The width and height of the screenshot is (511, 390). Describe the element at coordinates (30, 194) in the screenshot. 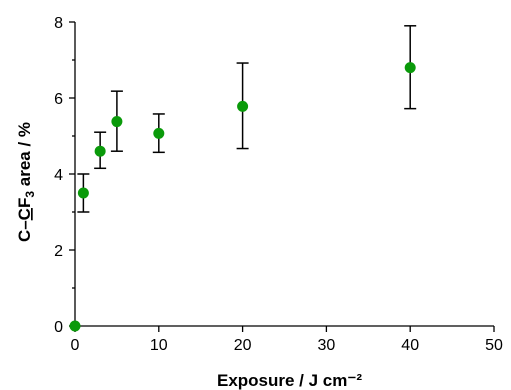

I see `y-axis-title-subscript: 3` at that location.